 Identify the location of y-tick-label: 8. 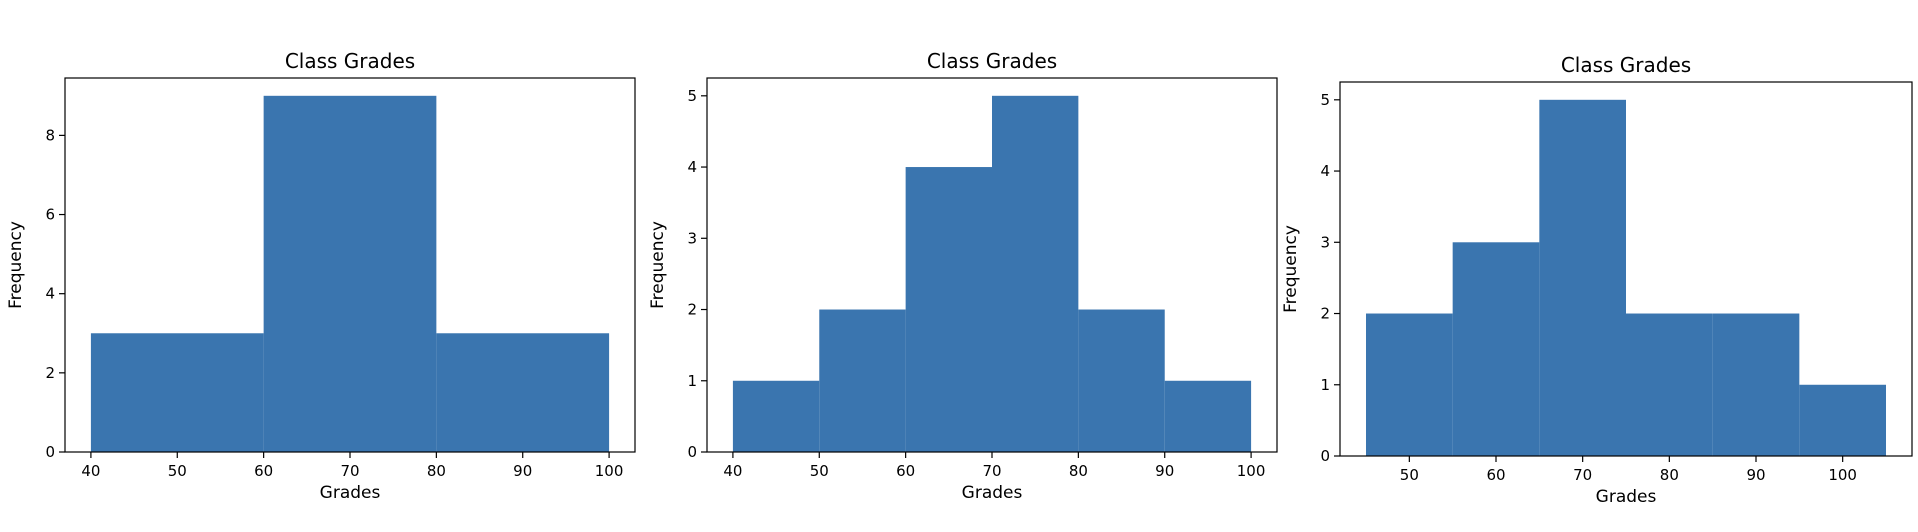
(50, 135).